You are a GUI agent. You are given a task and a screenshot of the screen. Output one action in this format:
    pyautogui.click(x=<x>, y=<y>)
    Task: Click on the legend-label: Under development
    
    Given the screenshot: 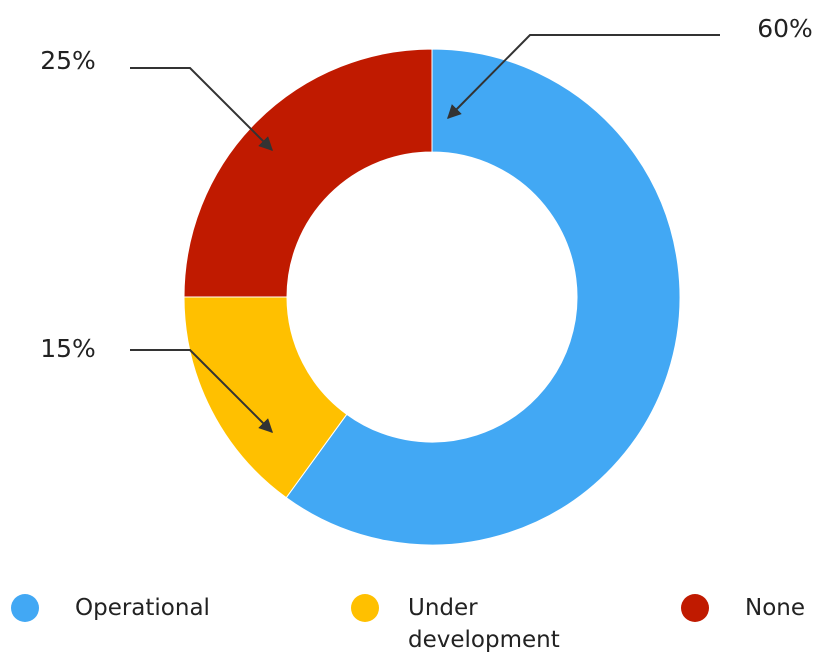 What is the action you would take?
    pyautogui.click(x=484, y=624)
    